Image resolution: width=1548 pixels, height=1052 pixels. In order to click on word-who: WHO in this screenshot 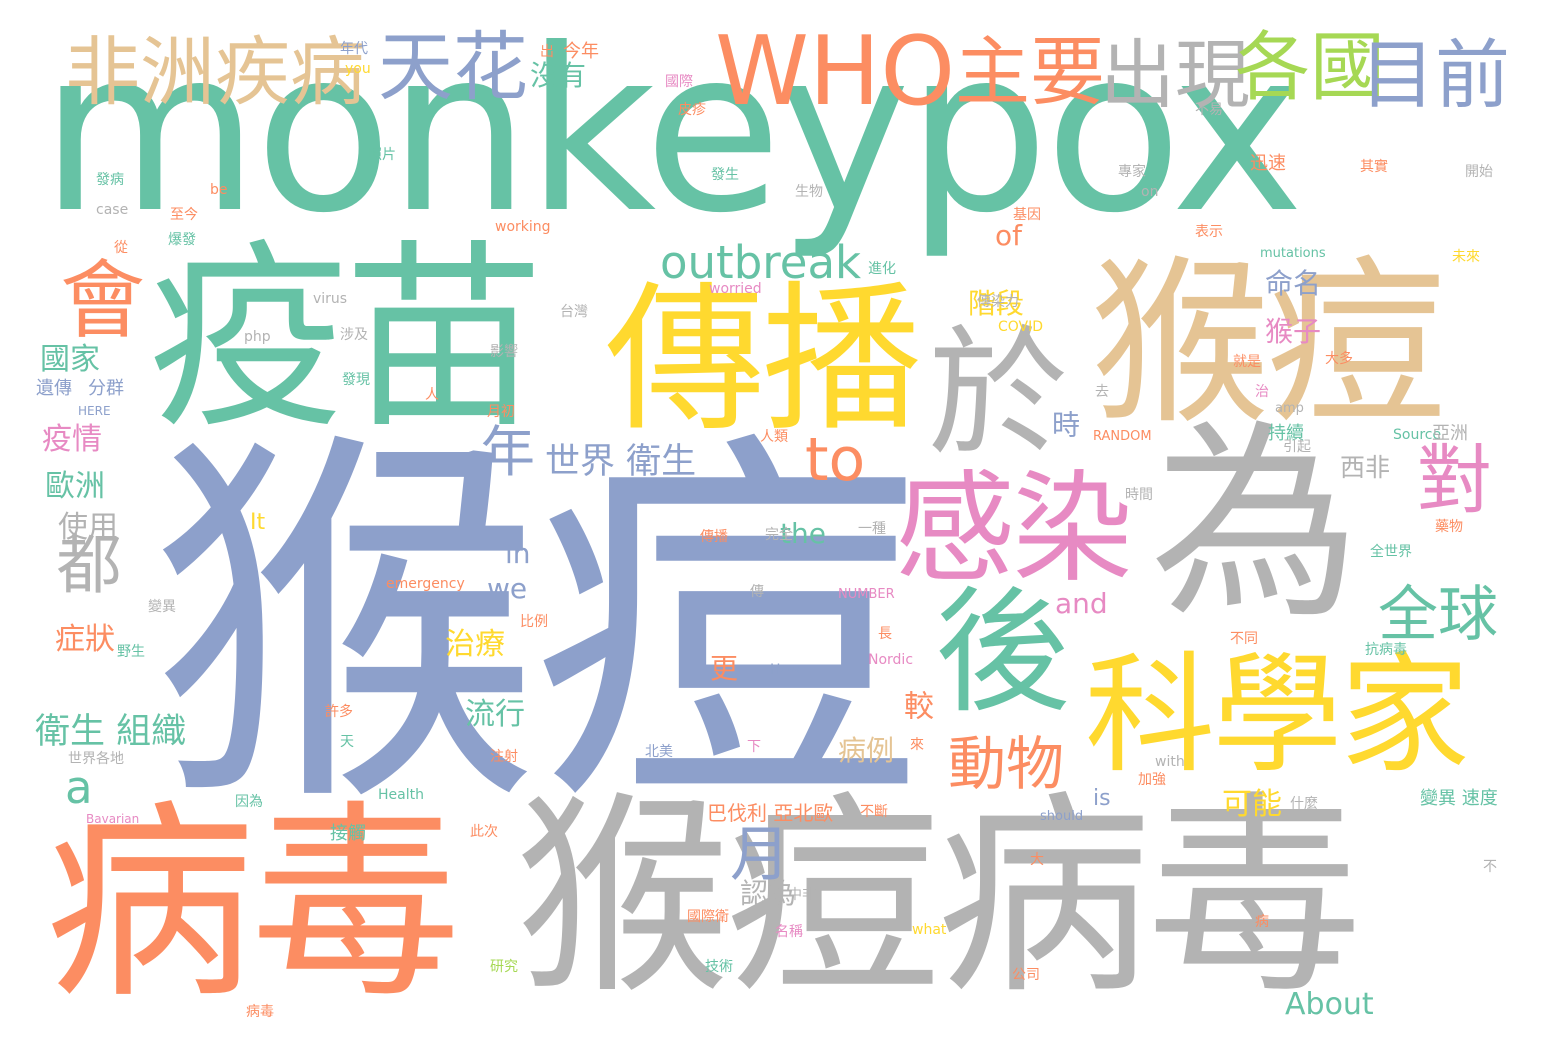, I will do `click(835, 72)`.